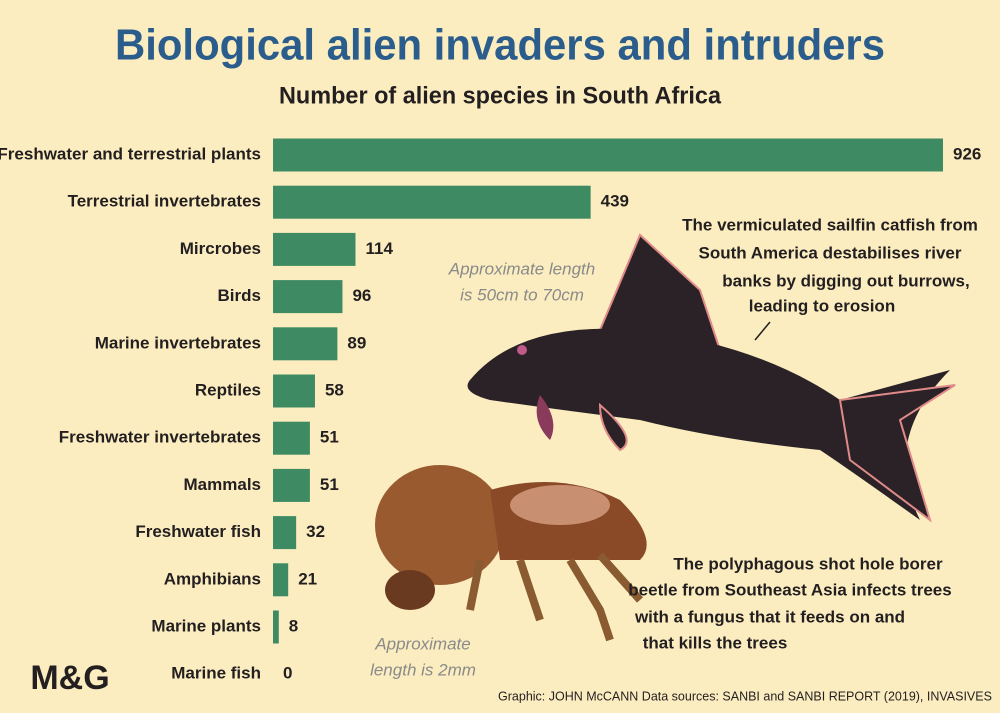  I want to click on category-label: Marine invertebrates, so click(178, 342).